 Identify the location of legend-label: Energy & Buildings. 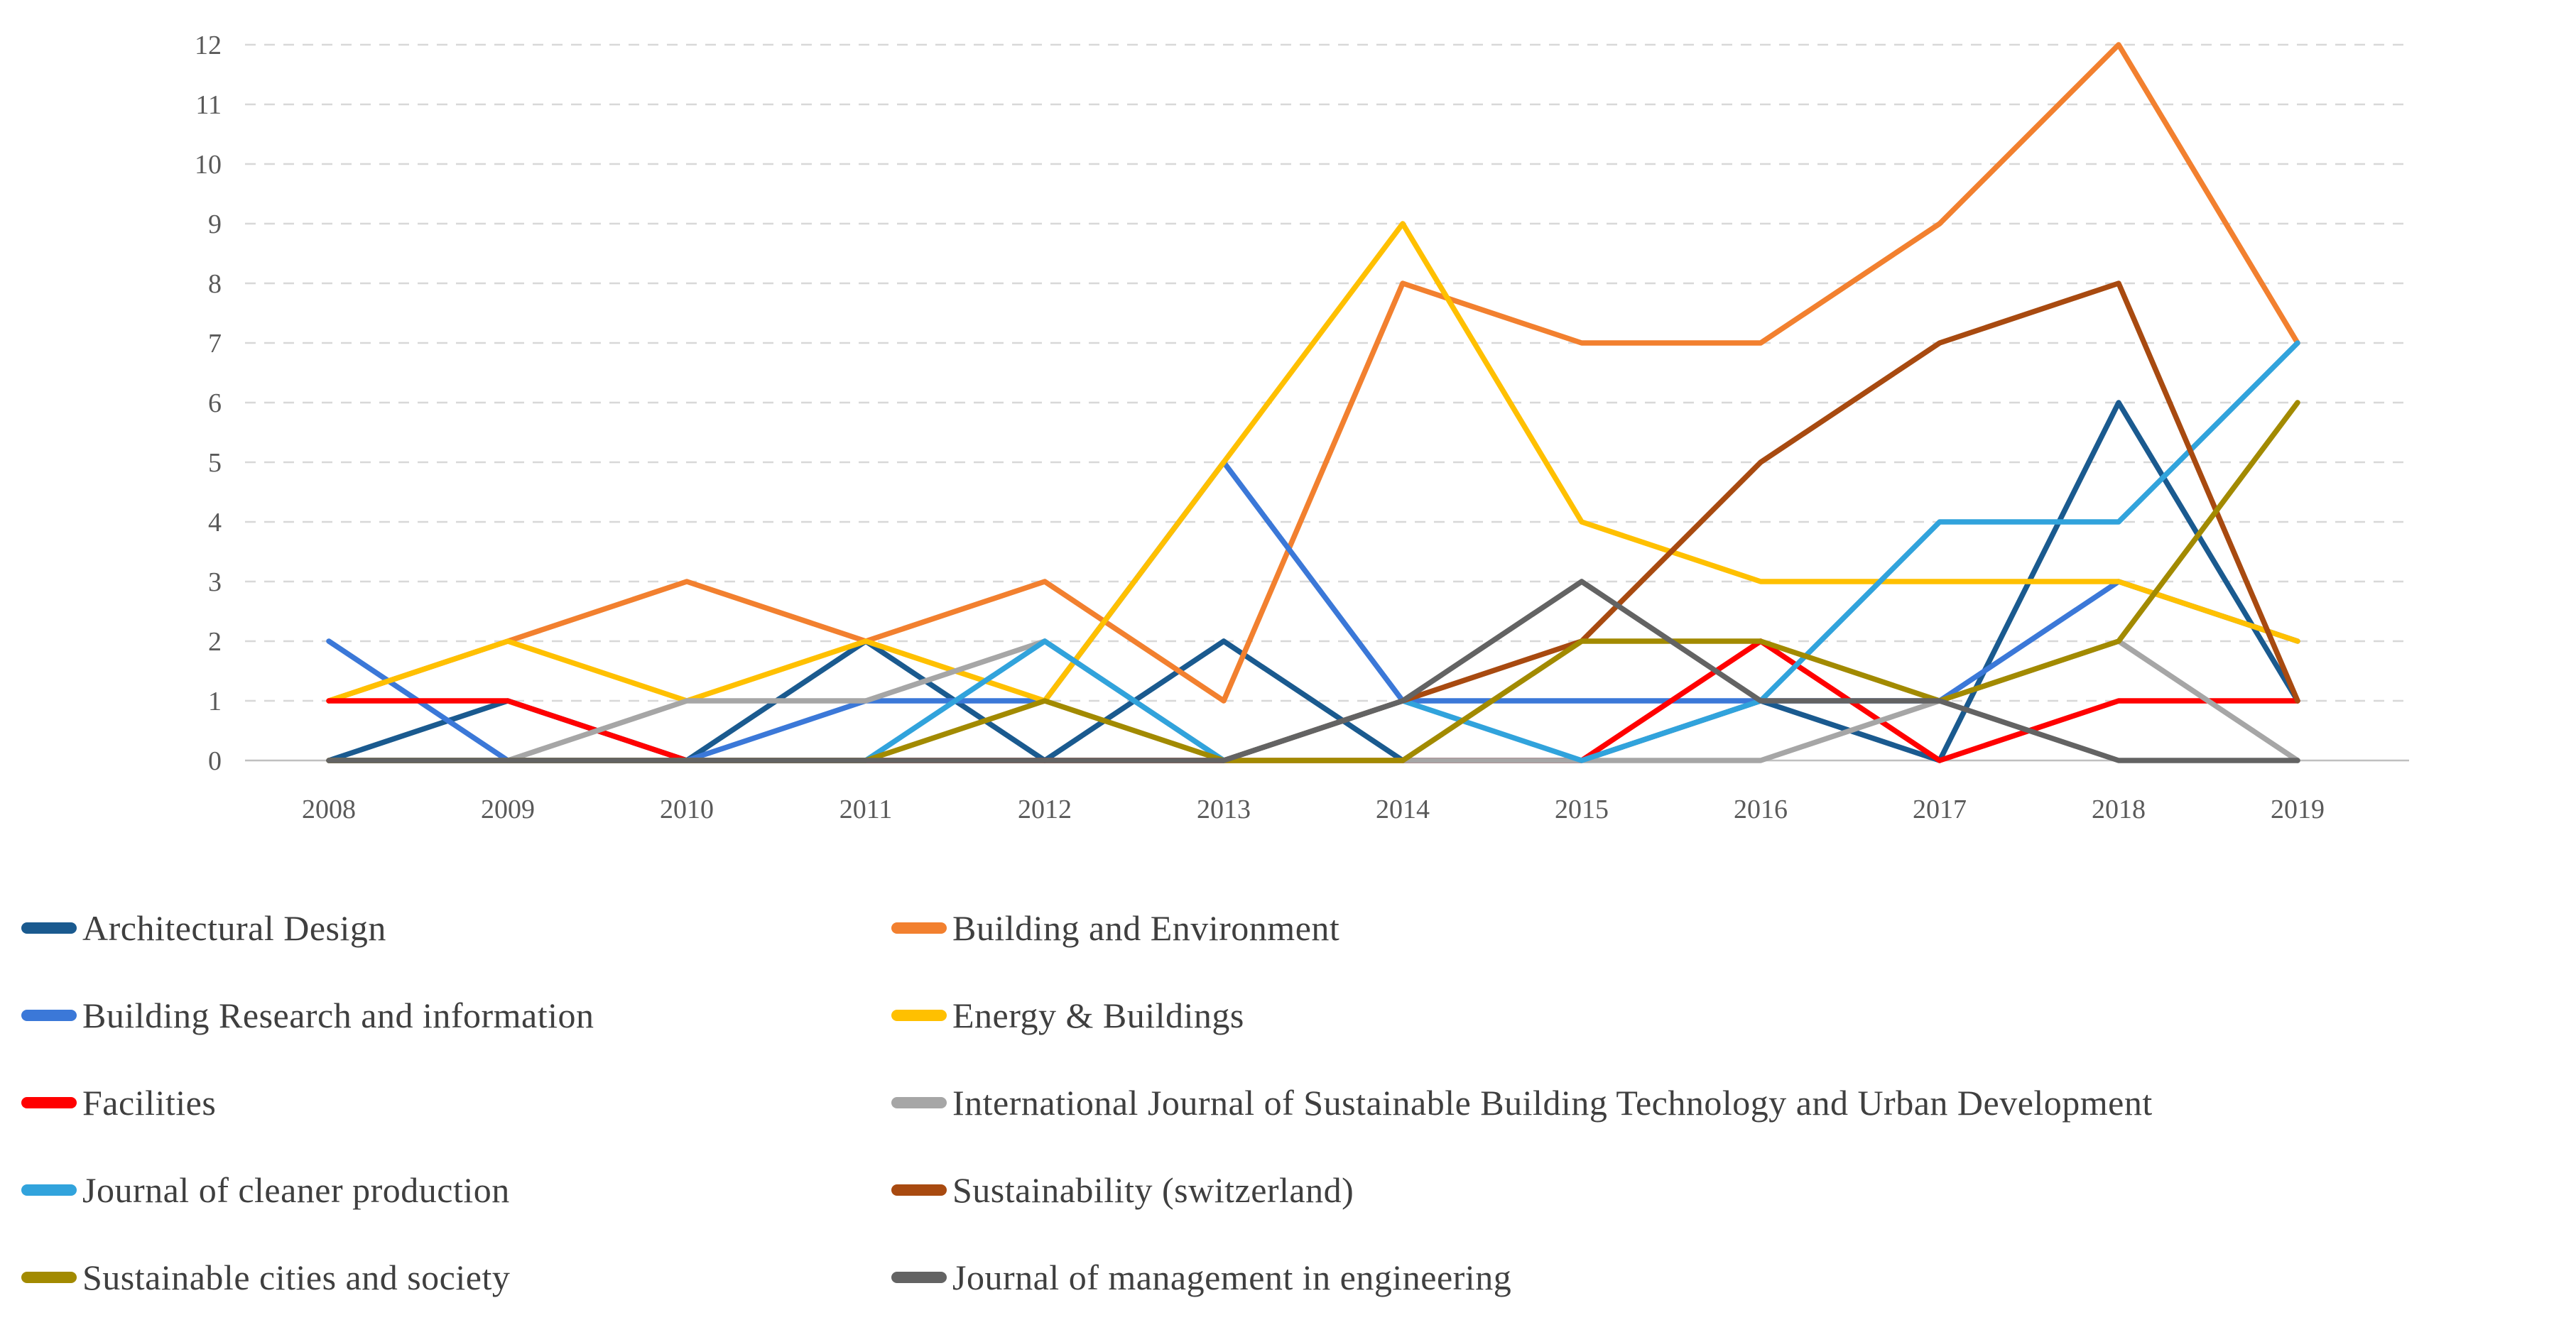
(1098, 1015).